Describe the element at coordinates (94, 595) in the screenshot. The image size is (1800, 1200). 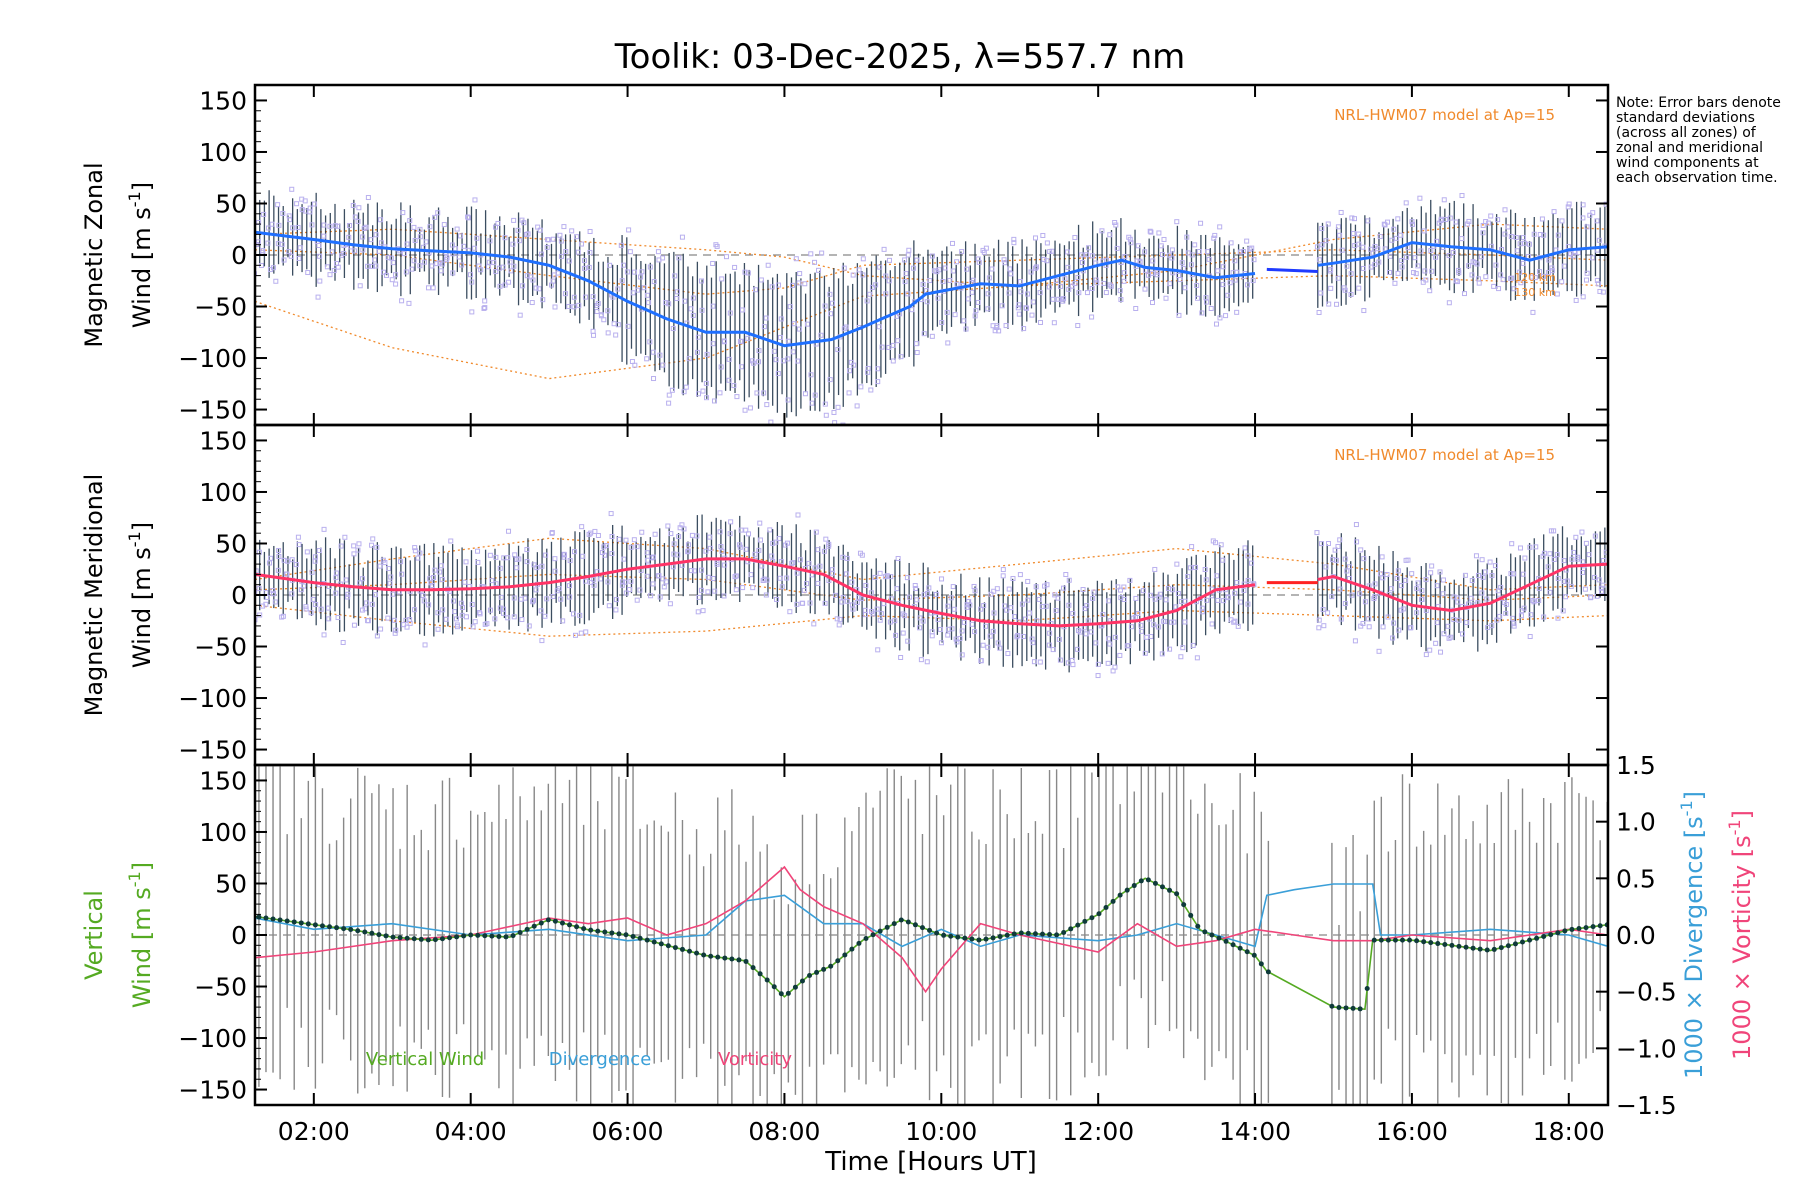
I see `meridional-ylabel-line1: Magnetic Meridional` at that location.